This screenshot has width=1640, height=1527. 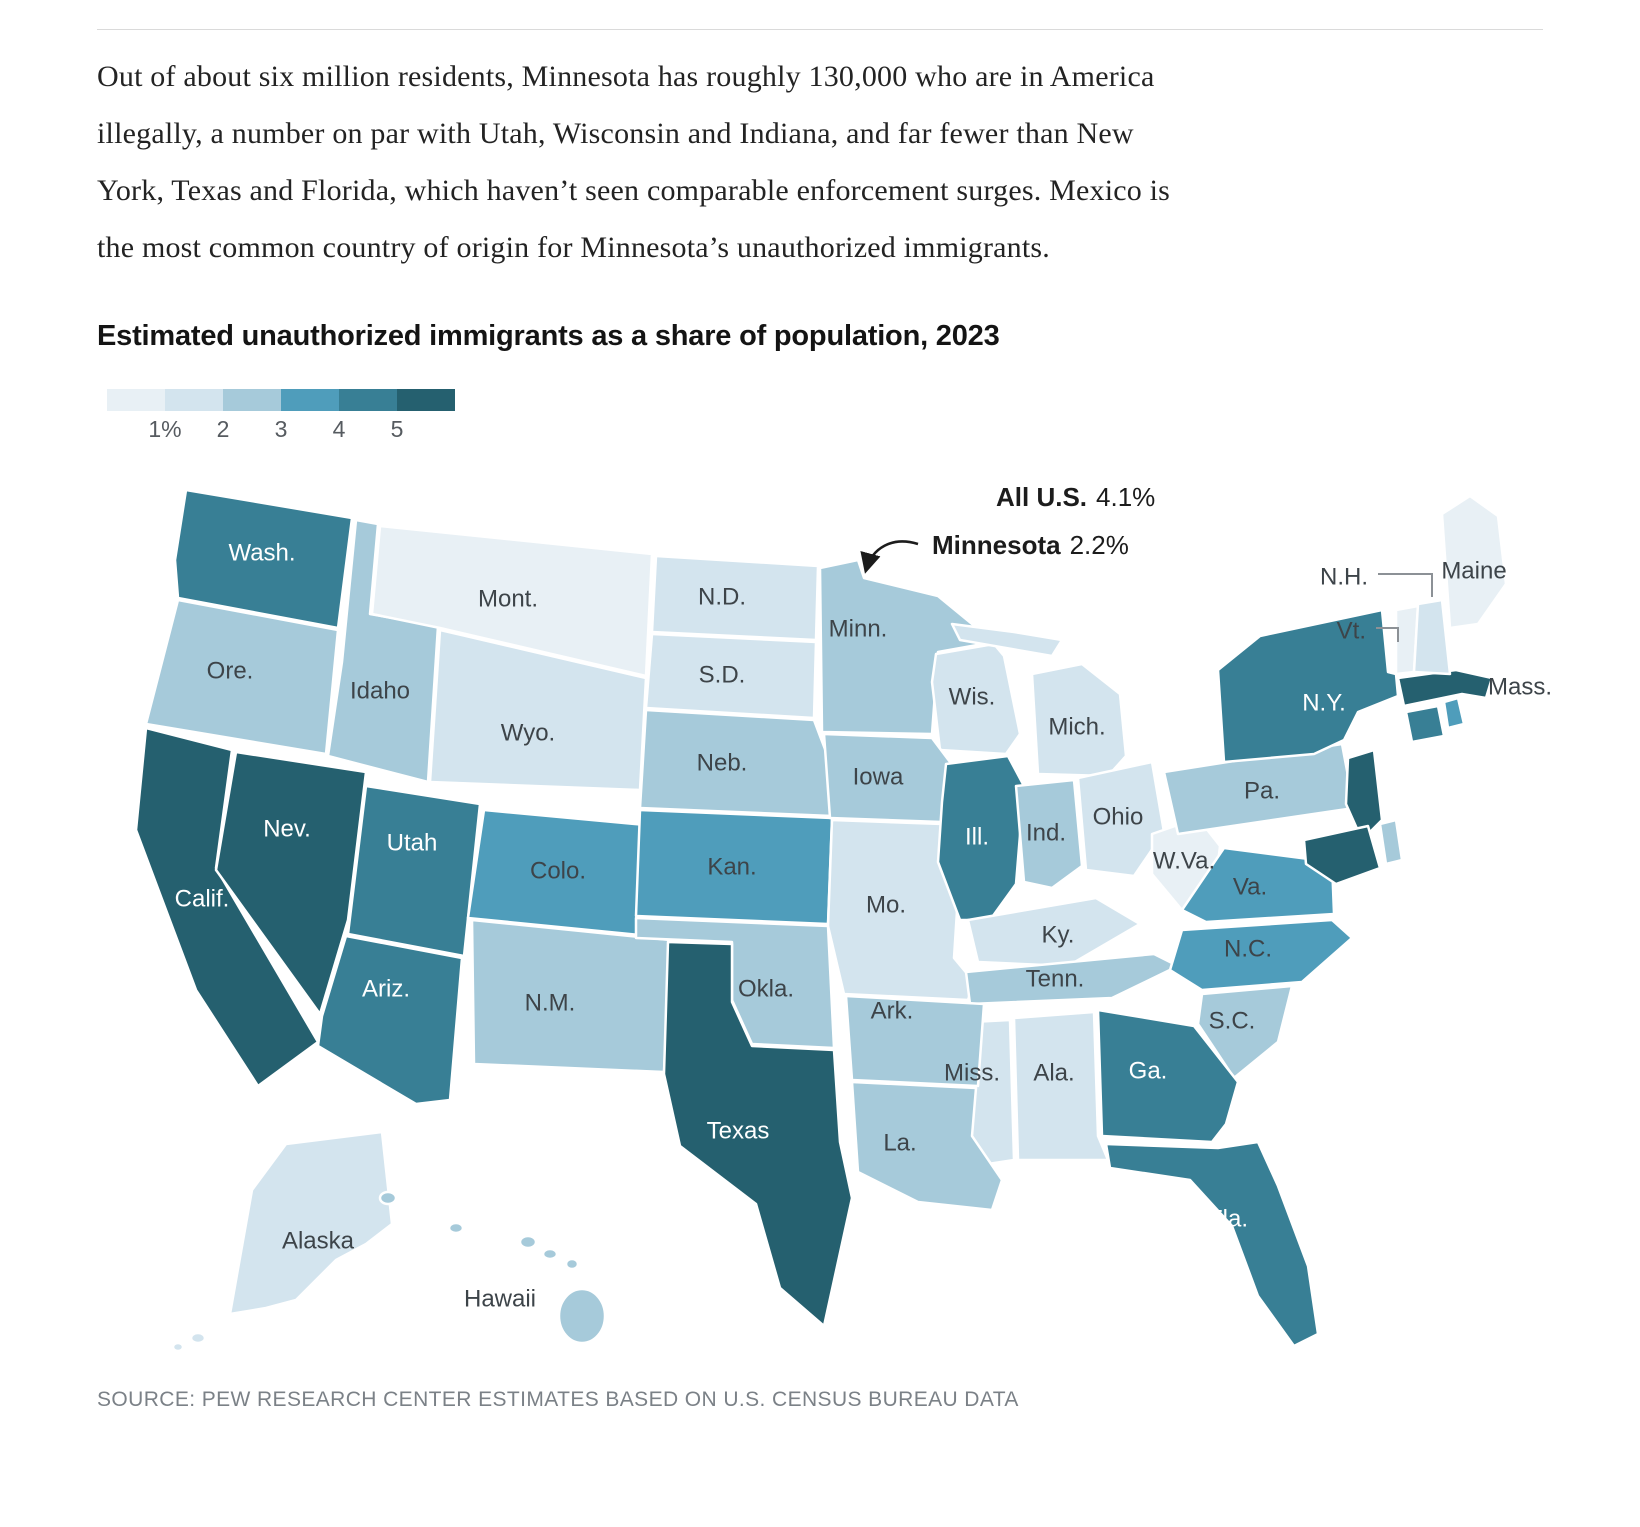 I want to click on state-texas, so click(x=758, y=1134).